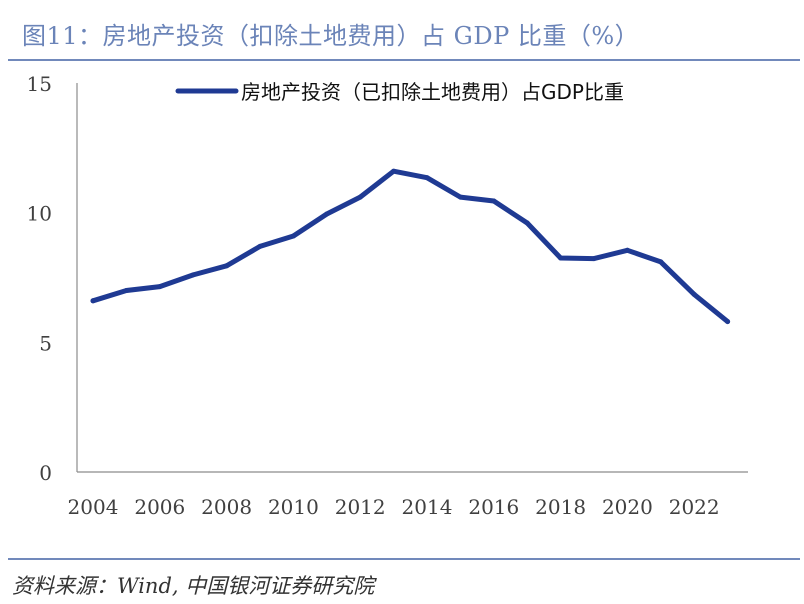 The width and height of the screenshot is (804, 604). Describe the element at coordinates (560, 507) in the screenshot. I see `x-tick-label: 2018` at that location.